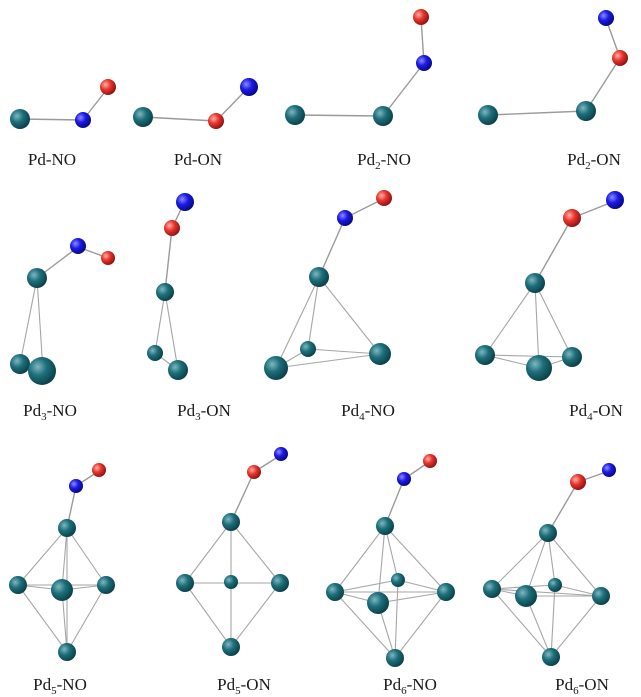 The image size is (641, 697). Describe the element at coordinates (390, 575) in the screenshot. I see `structure-pd6-no: Pd6-NO` at that location.